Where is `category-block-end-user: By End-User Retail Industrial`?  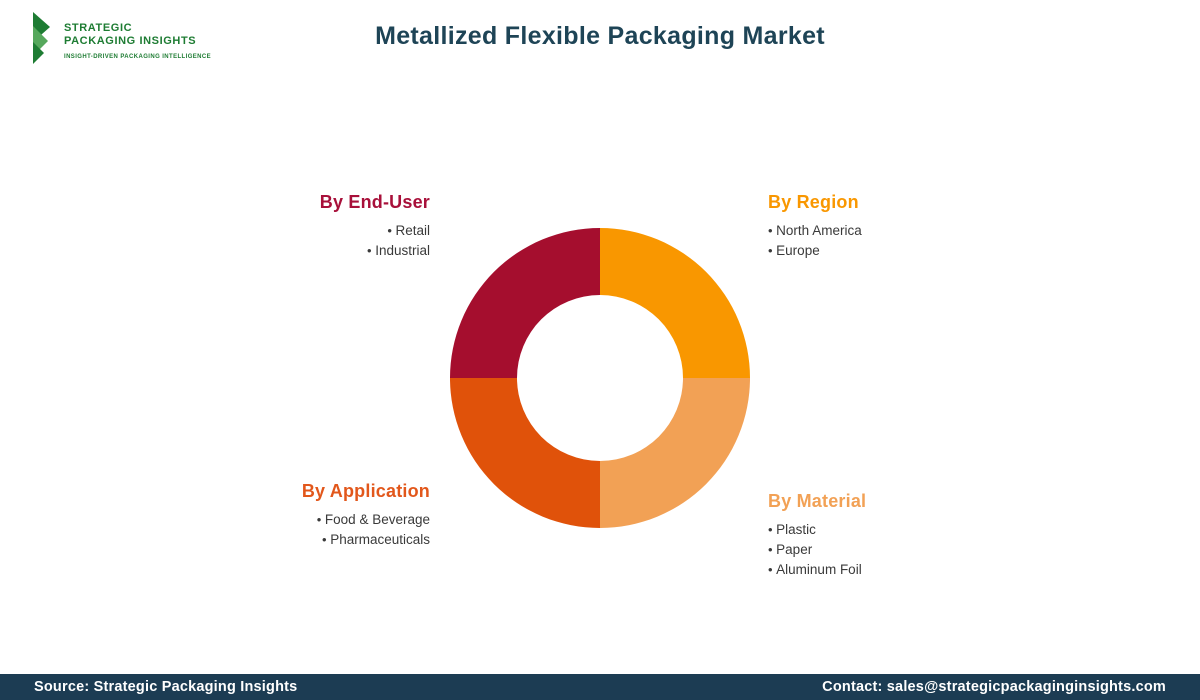 category-block-end-user: By End-User Retail Industrial is located at coordinates (375, 226).